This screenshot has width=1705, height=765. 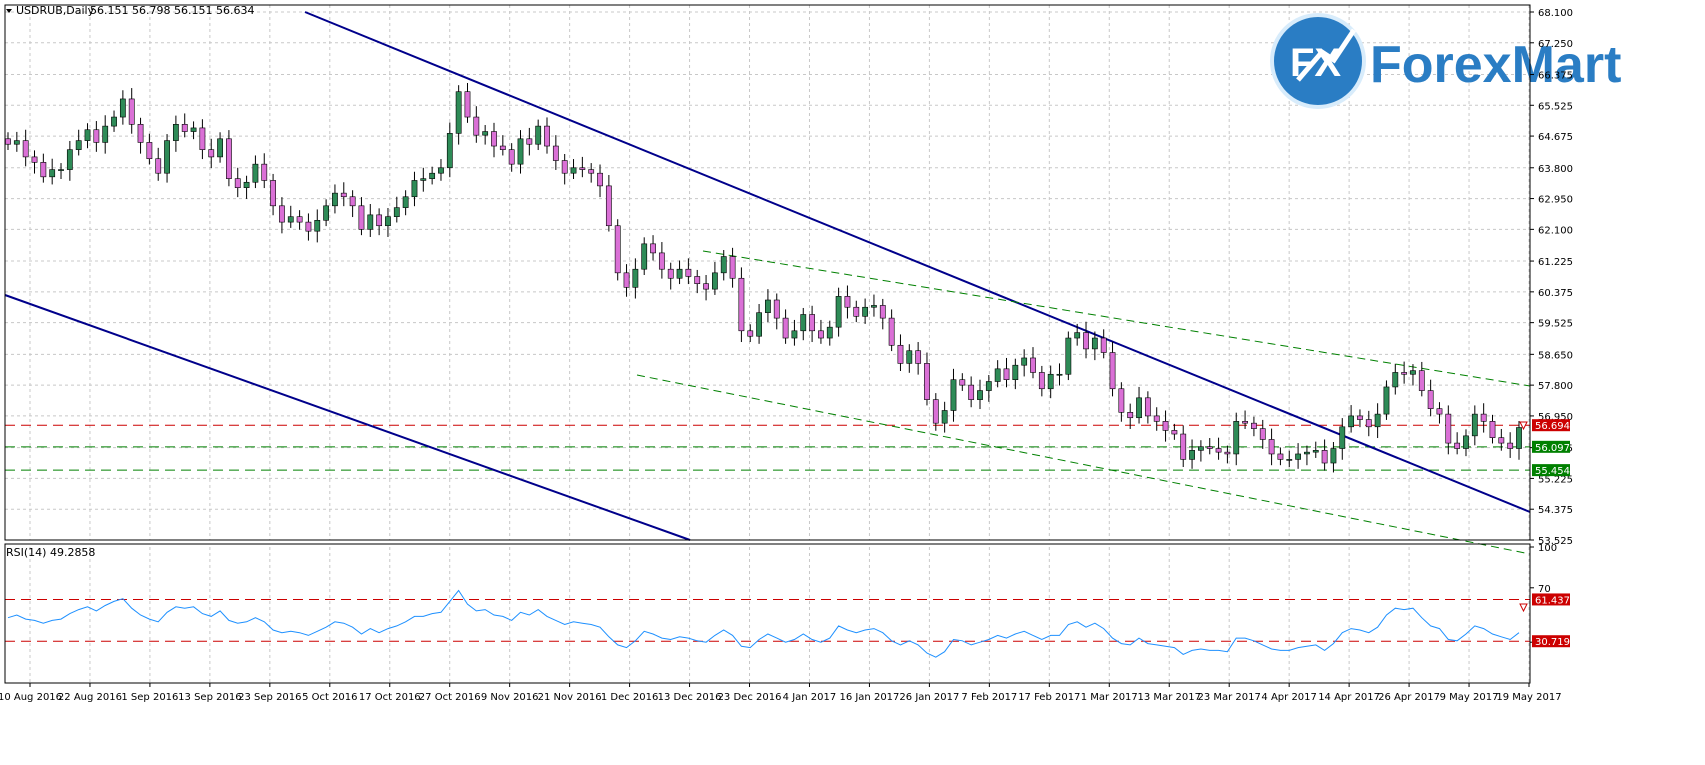 What do you see at coordinates (1555, 479) in the screenshot?
I see `price-tick-label: 55.225` at bounding box center [1555, 479].